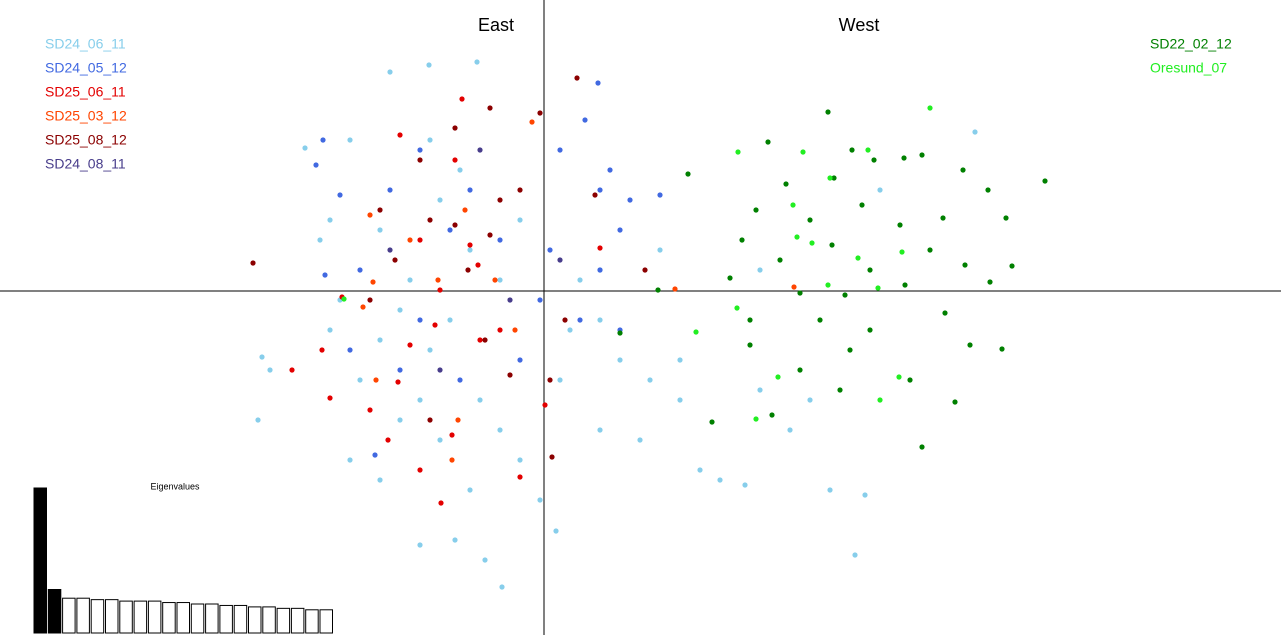 The image size is (1281, 635). I want to click on legend-label: SD24_08_11, so click(85, 164).